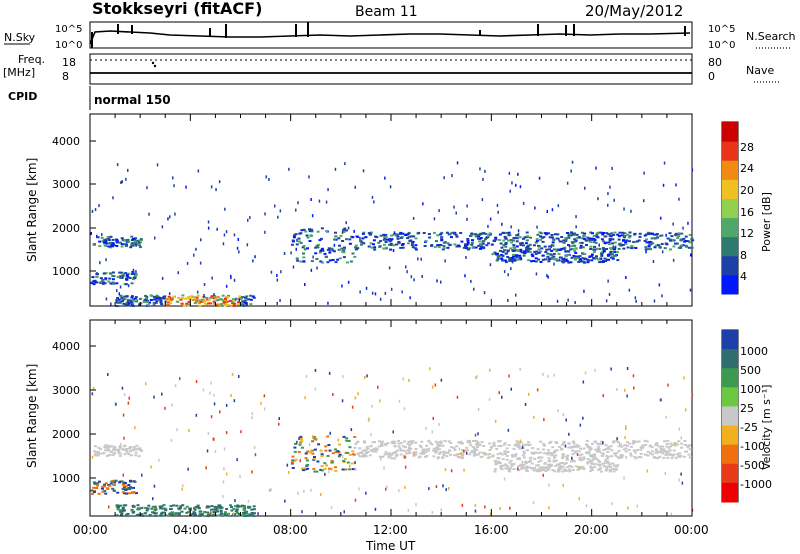 The height and width of the screenshot is (554, 800). Describe the element at coordinates (747, 408) in the screenshot. I see `velocity-colorbar-tick: 25` at that location.